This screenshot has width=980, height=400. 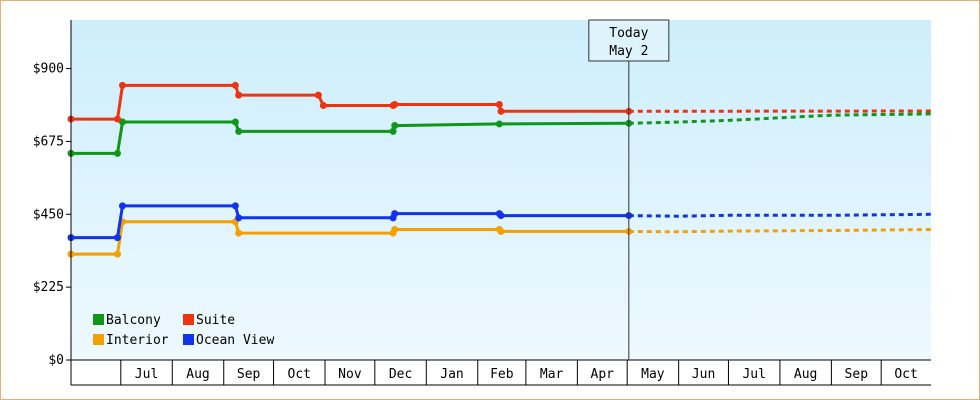 I want to click on today-label: Today, so click(x=628, y=33).